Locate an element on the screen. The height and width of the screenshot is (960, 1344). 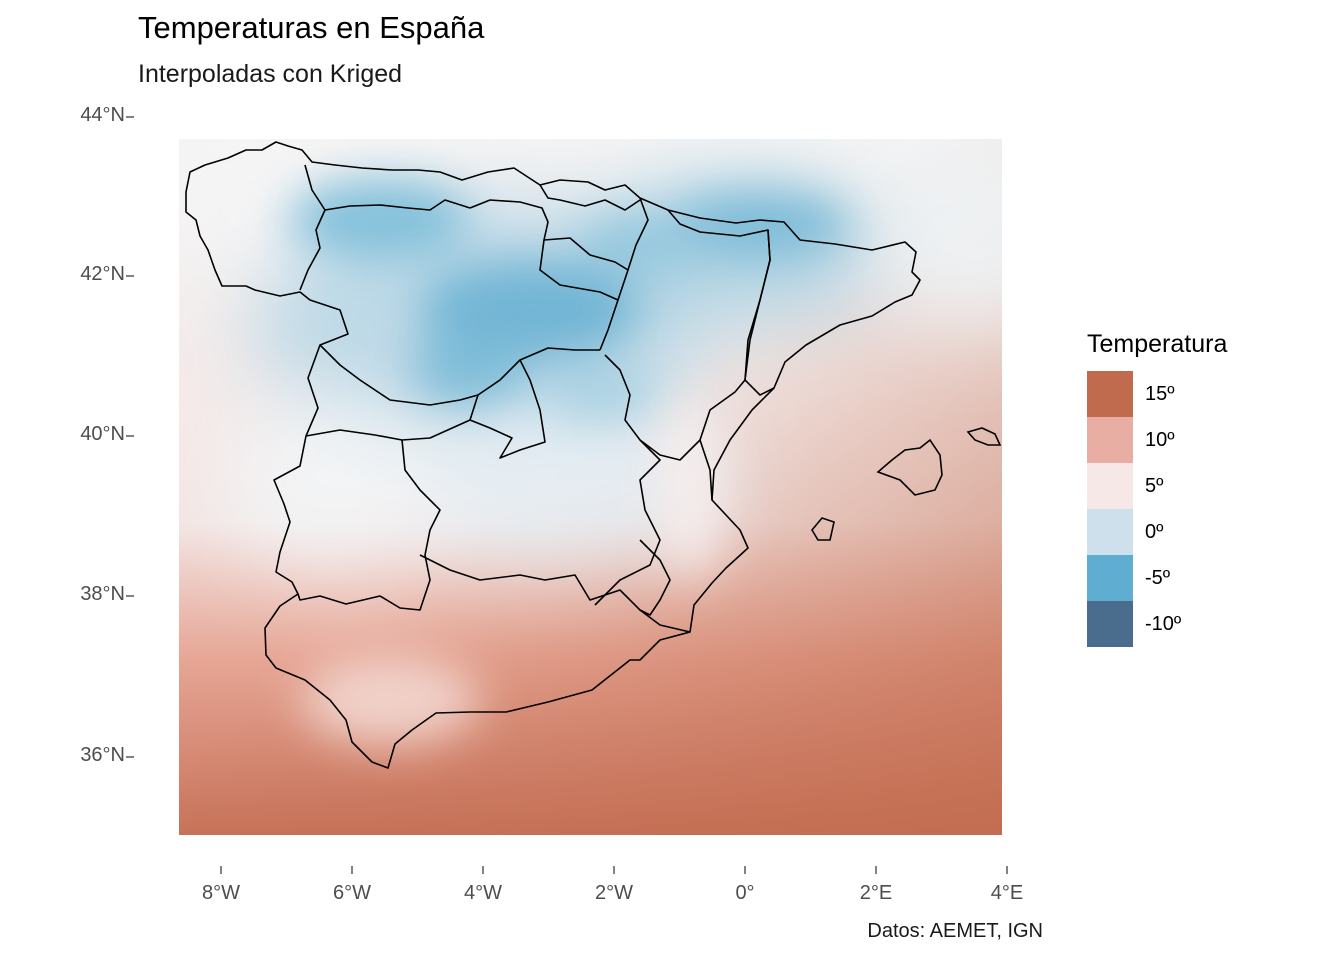
border-extremadura-east is located at coordinates (369, 525).